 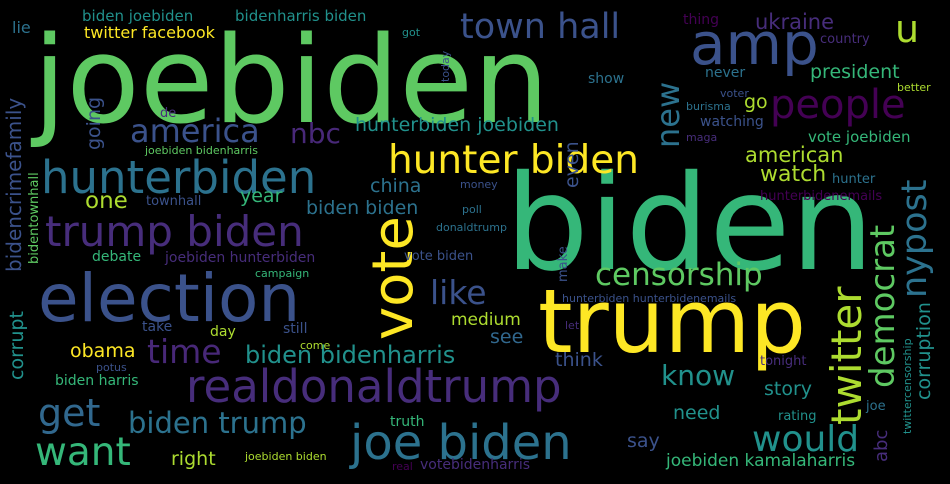 What do you see at coordinates (201, 150) in the screenshot?
I see `word-joebiden-bidenharris: joebiden bidenharris` at bounding box center [201, 150].